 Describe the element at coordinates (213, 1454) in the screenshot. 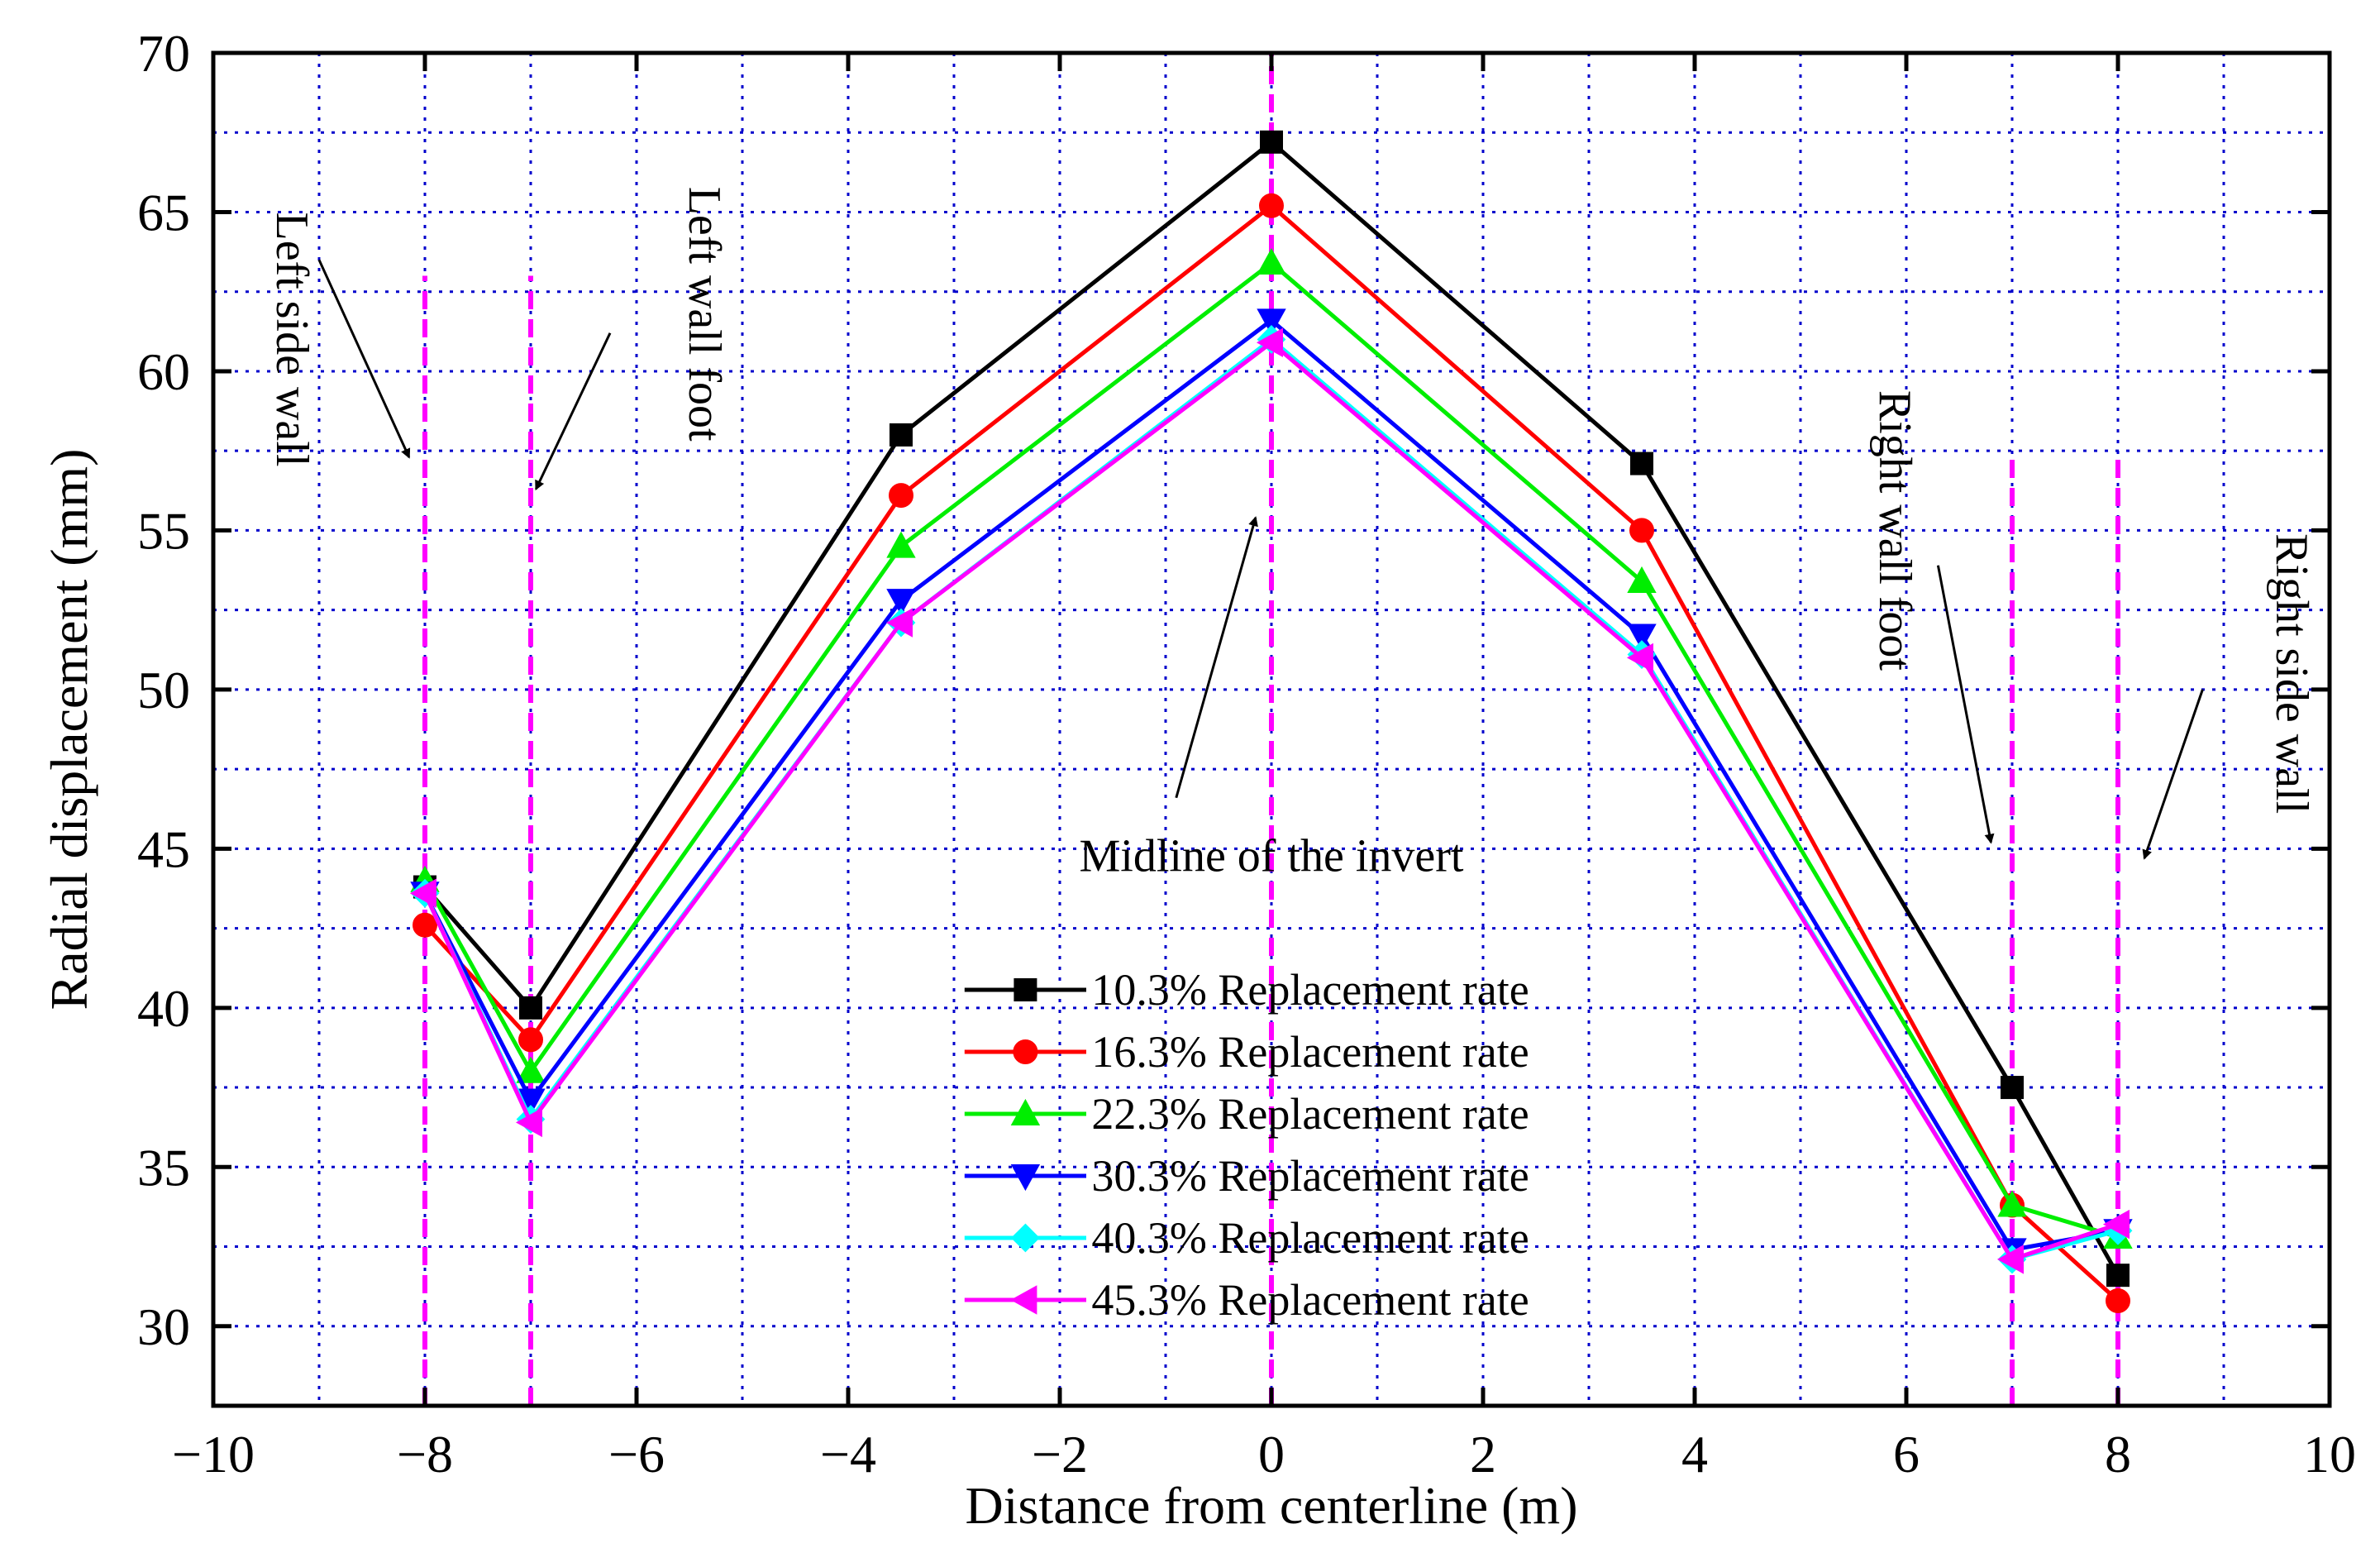

I see `x-tick-label: −10` at that location.